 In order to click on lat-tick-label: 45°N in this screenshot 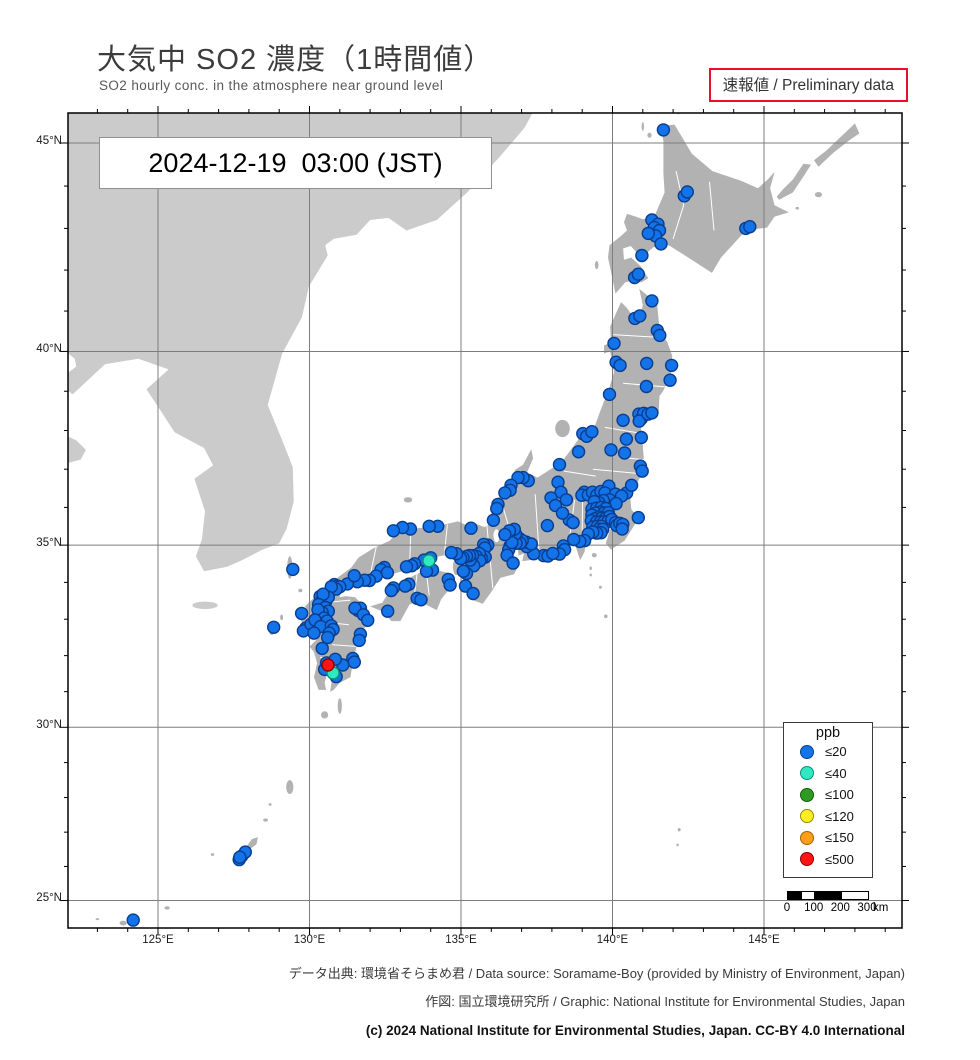, I will do `click(49, 141)`.